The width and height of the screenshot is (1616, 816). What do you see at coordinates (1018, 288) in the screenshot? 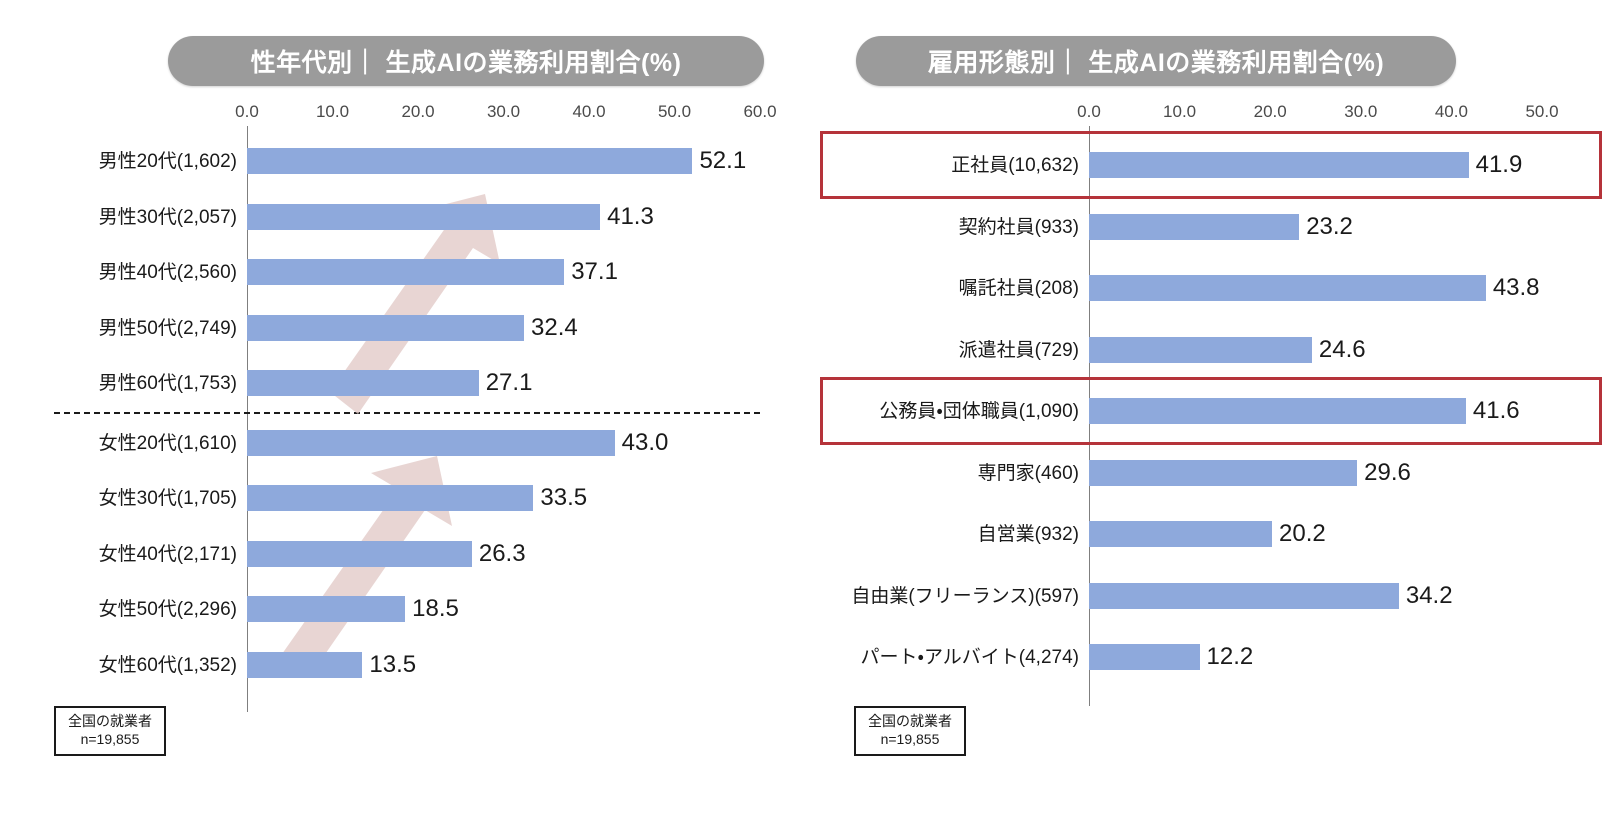
I see `category-label: 嘱託社員(208)` at bounding box center [1018, 288].